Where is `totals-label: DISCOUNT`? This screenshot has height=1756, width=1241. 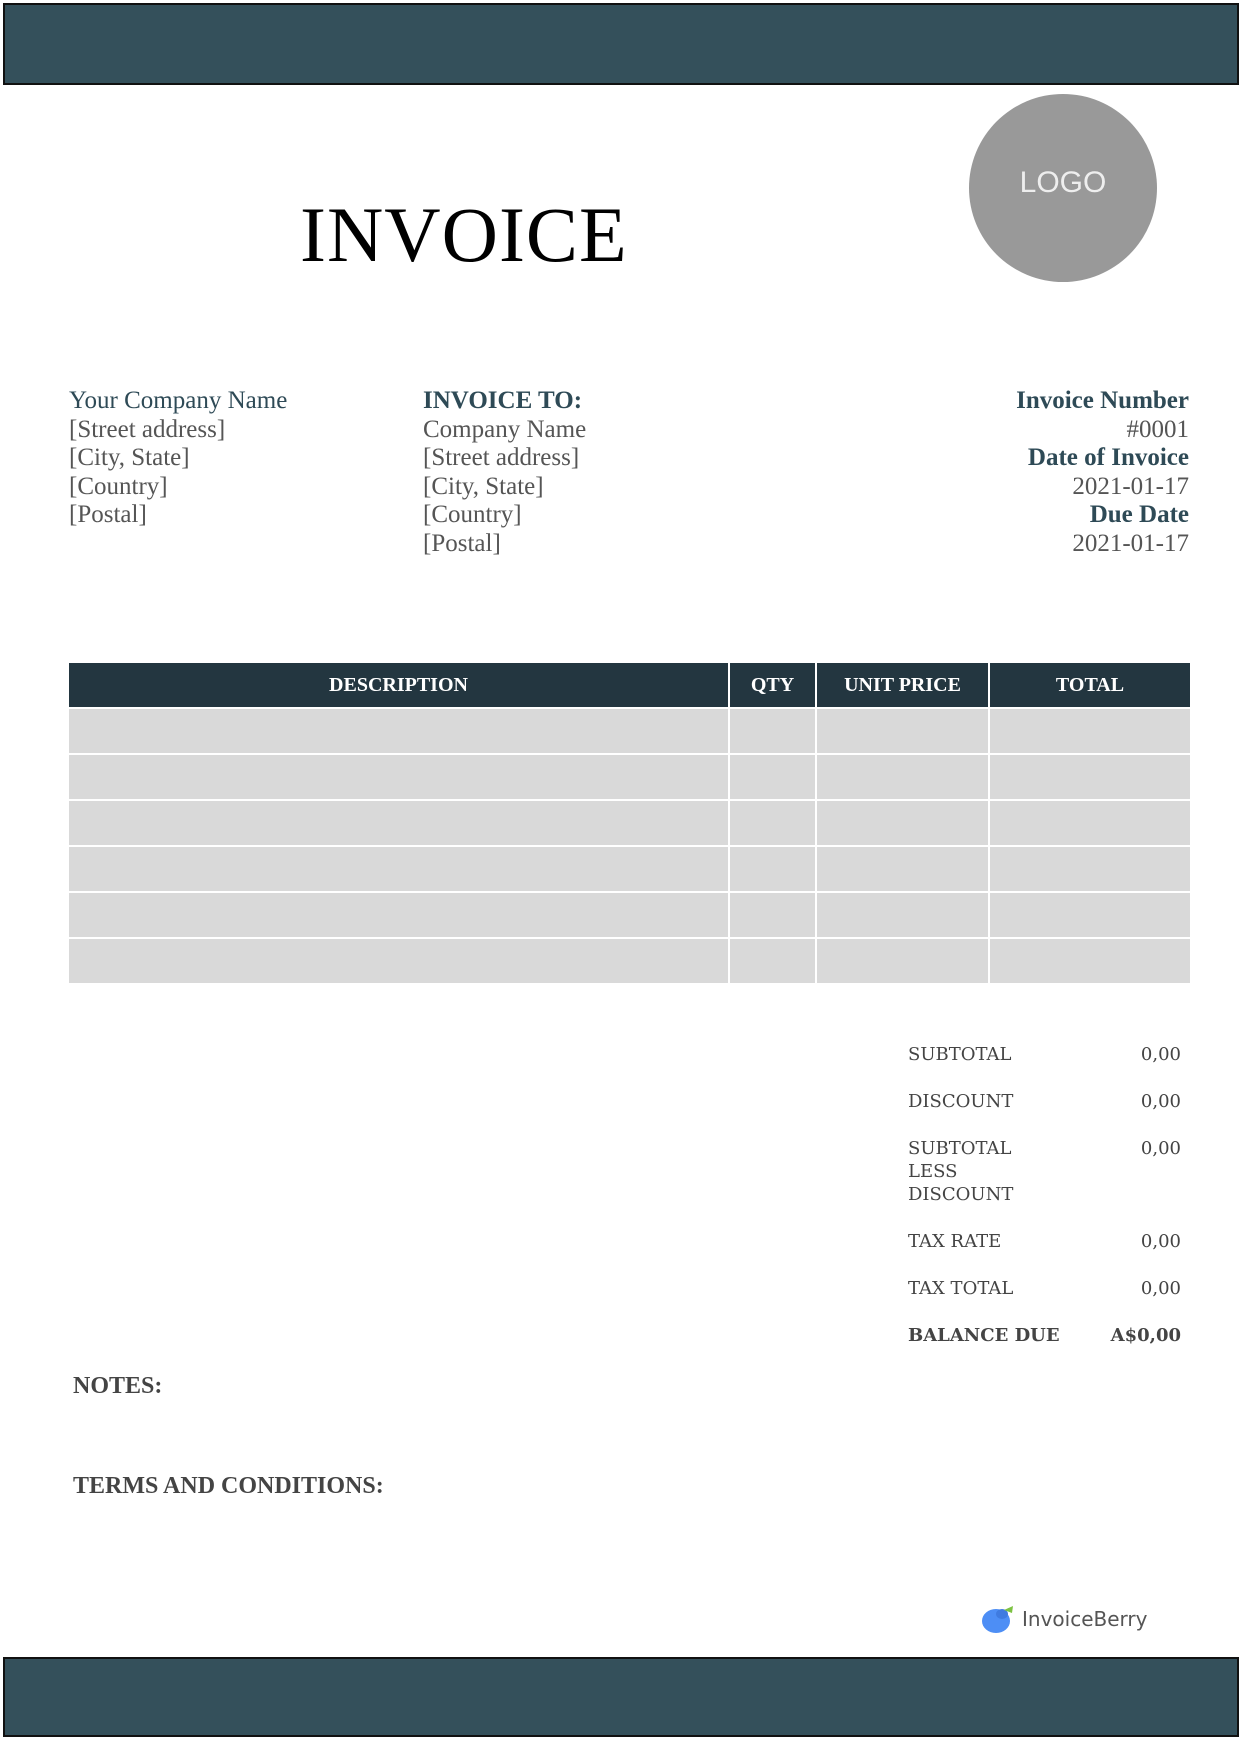 totals-label: DISCOUNT is located at coordinates (961, 1101).